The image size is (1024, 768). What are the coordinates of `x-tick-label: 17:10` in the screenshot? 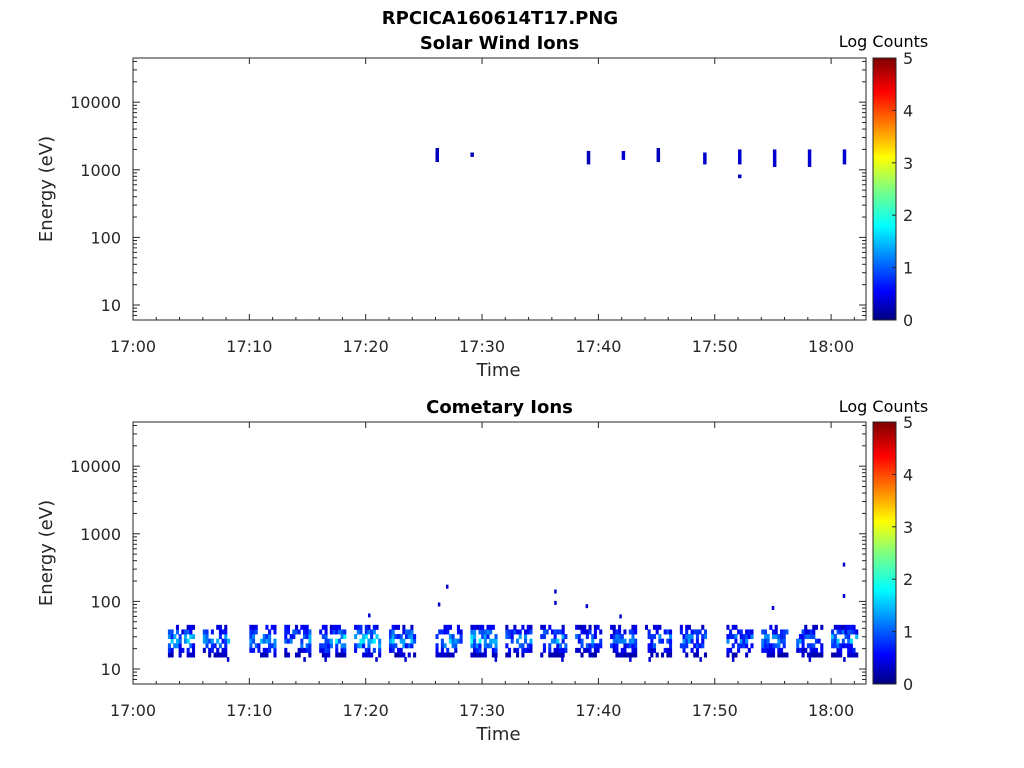 It's located at (249, 346).